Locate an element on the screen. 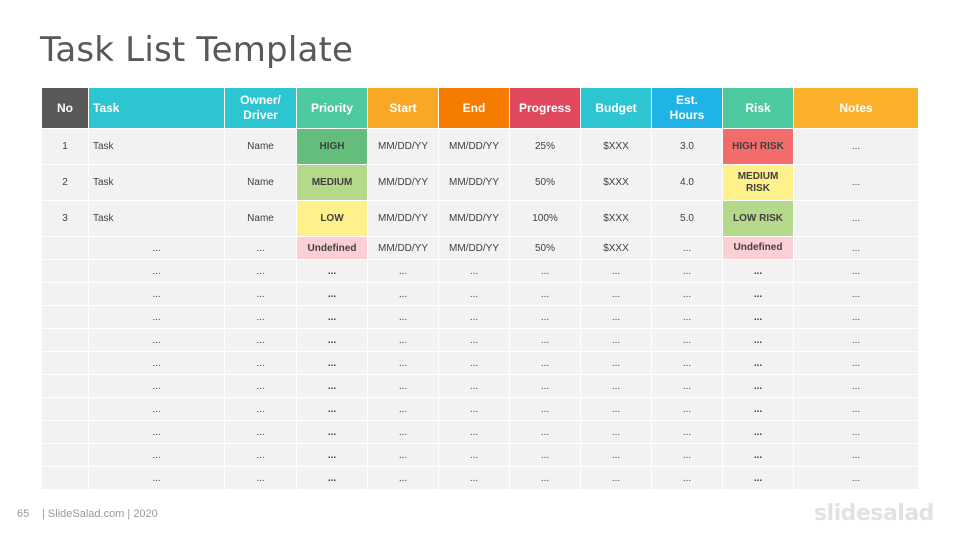 The image size is (960, 540). cell-risk: Undefined is located at coordinates (758, 248).